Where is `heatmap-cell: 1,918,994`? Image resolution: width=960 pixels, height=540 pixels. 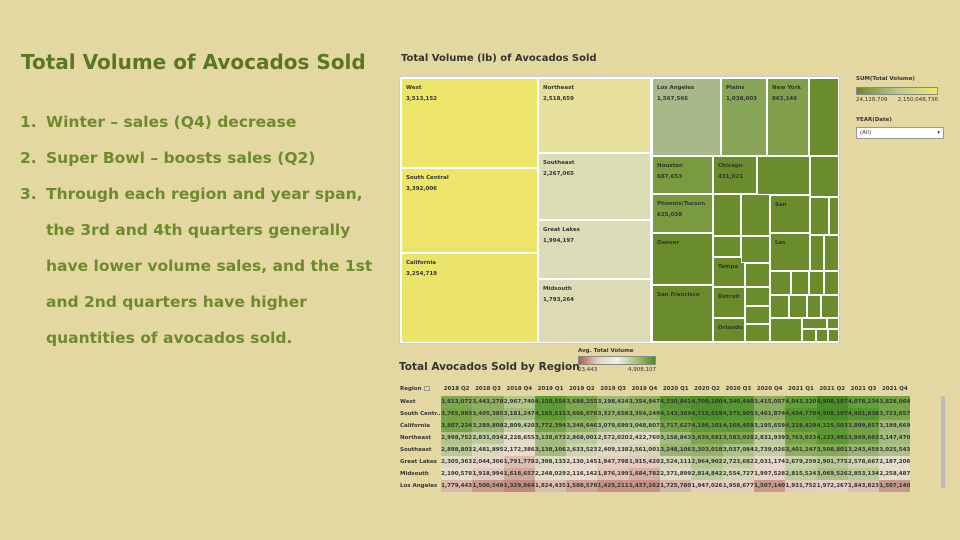 heatmap-cell: 1,918,994 is located at coordinates (488, 474).